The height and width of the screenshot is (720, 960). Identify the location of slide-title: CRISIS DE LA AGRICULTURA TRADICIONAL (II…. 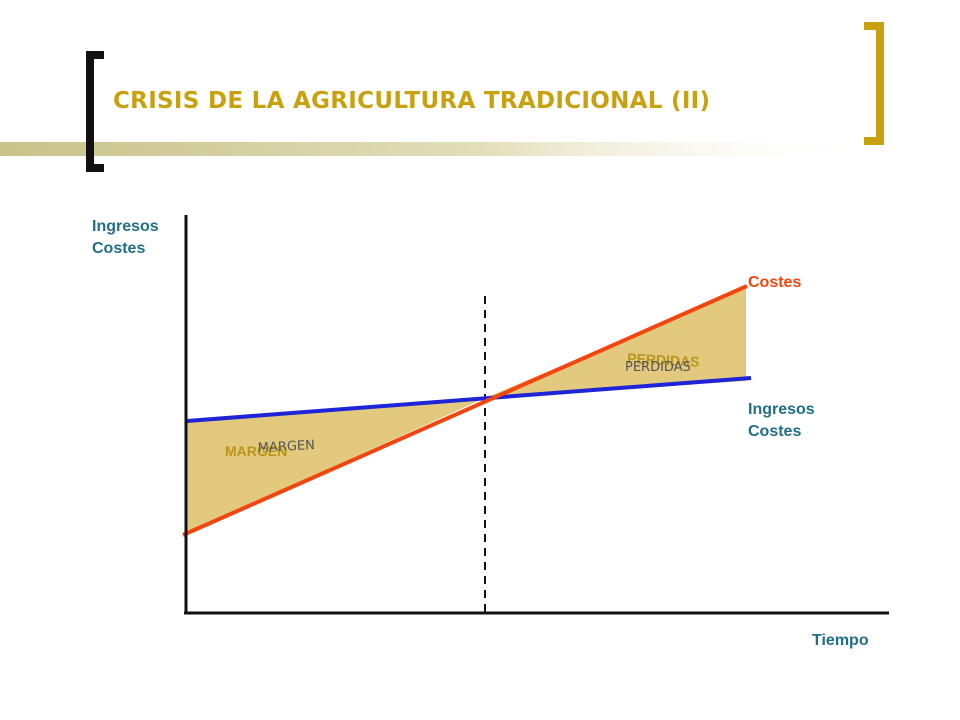
(412, 101).